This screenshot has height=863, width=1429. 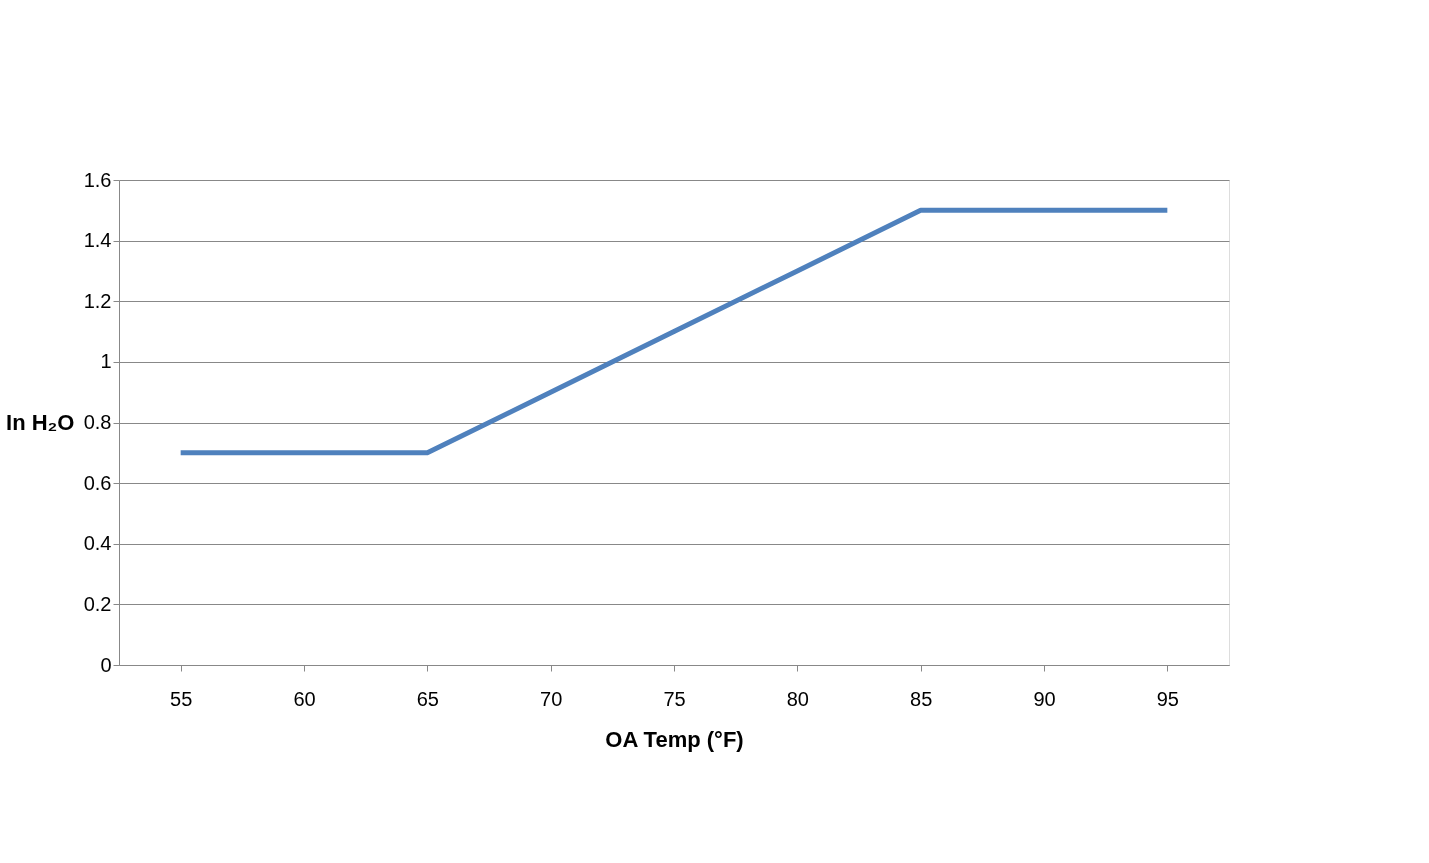 I want to click on x-tick-label: 80, so click(x=797, y=698).